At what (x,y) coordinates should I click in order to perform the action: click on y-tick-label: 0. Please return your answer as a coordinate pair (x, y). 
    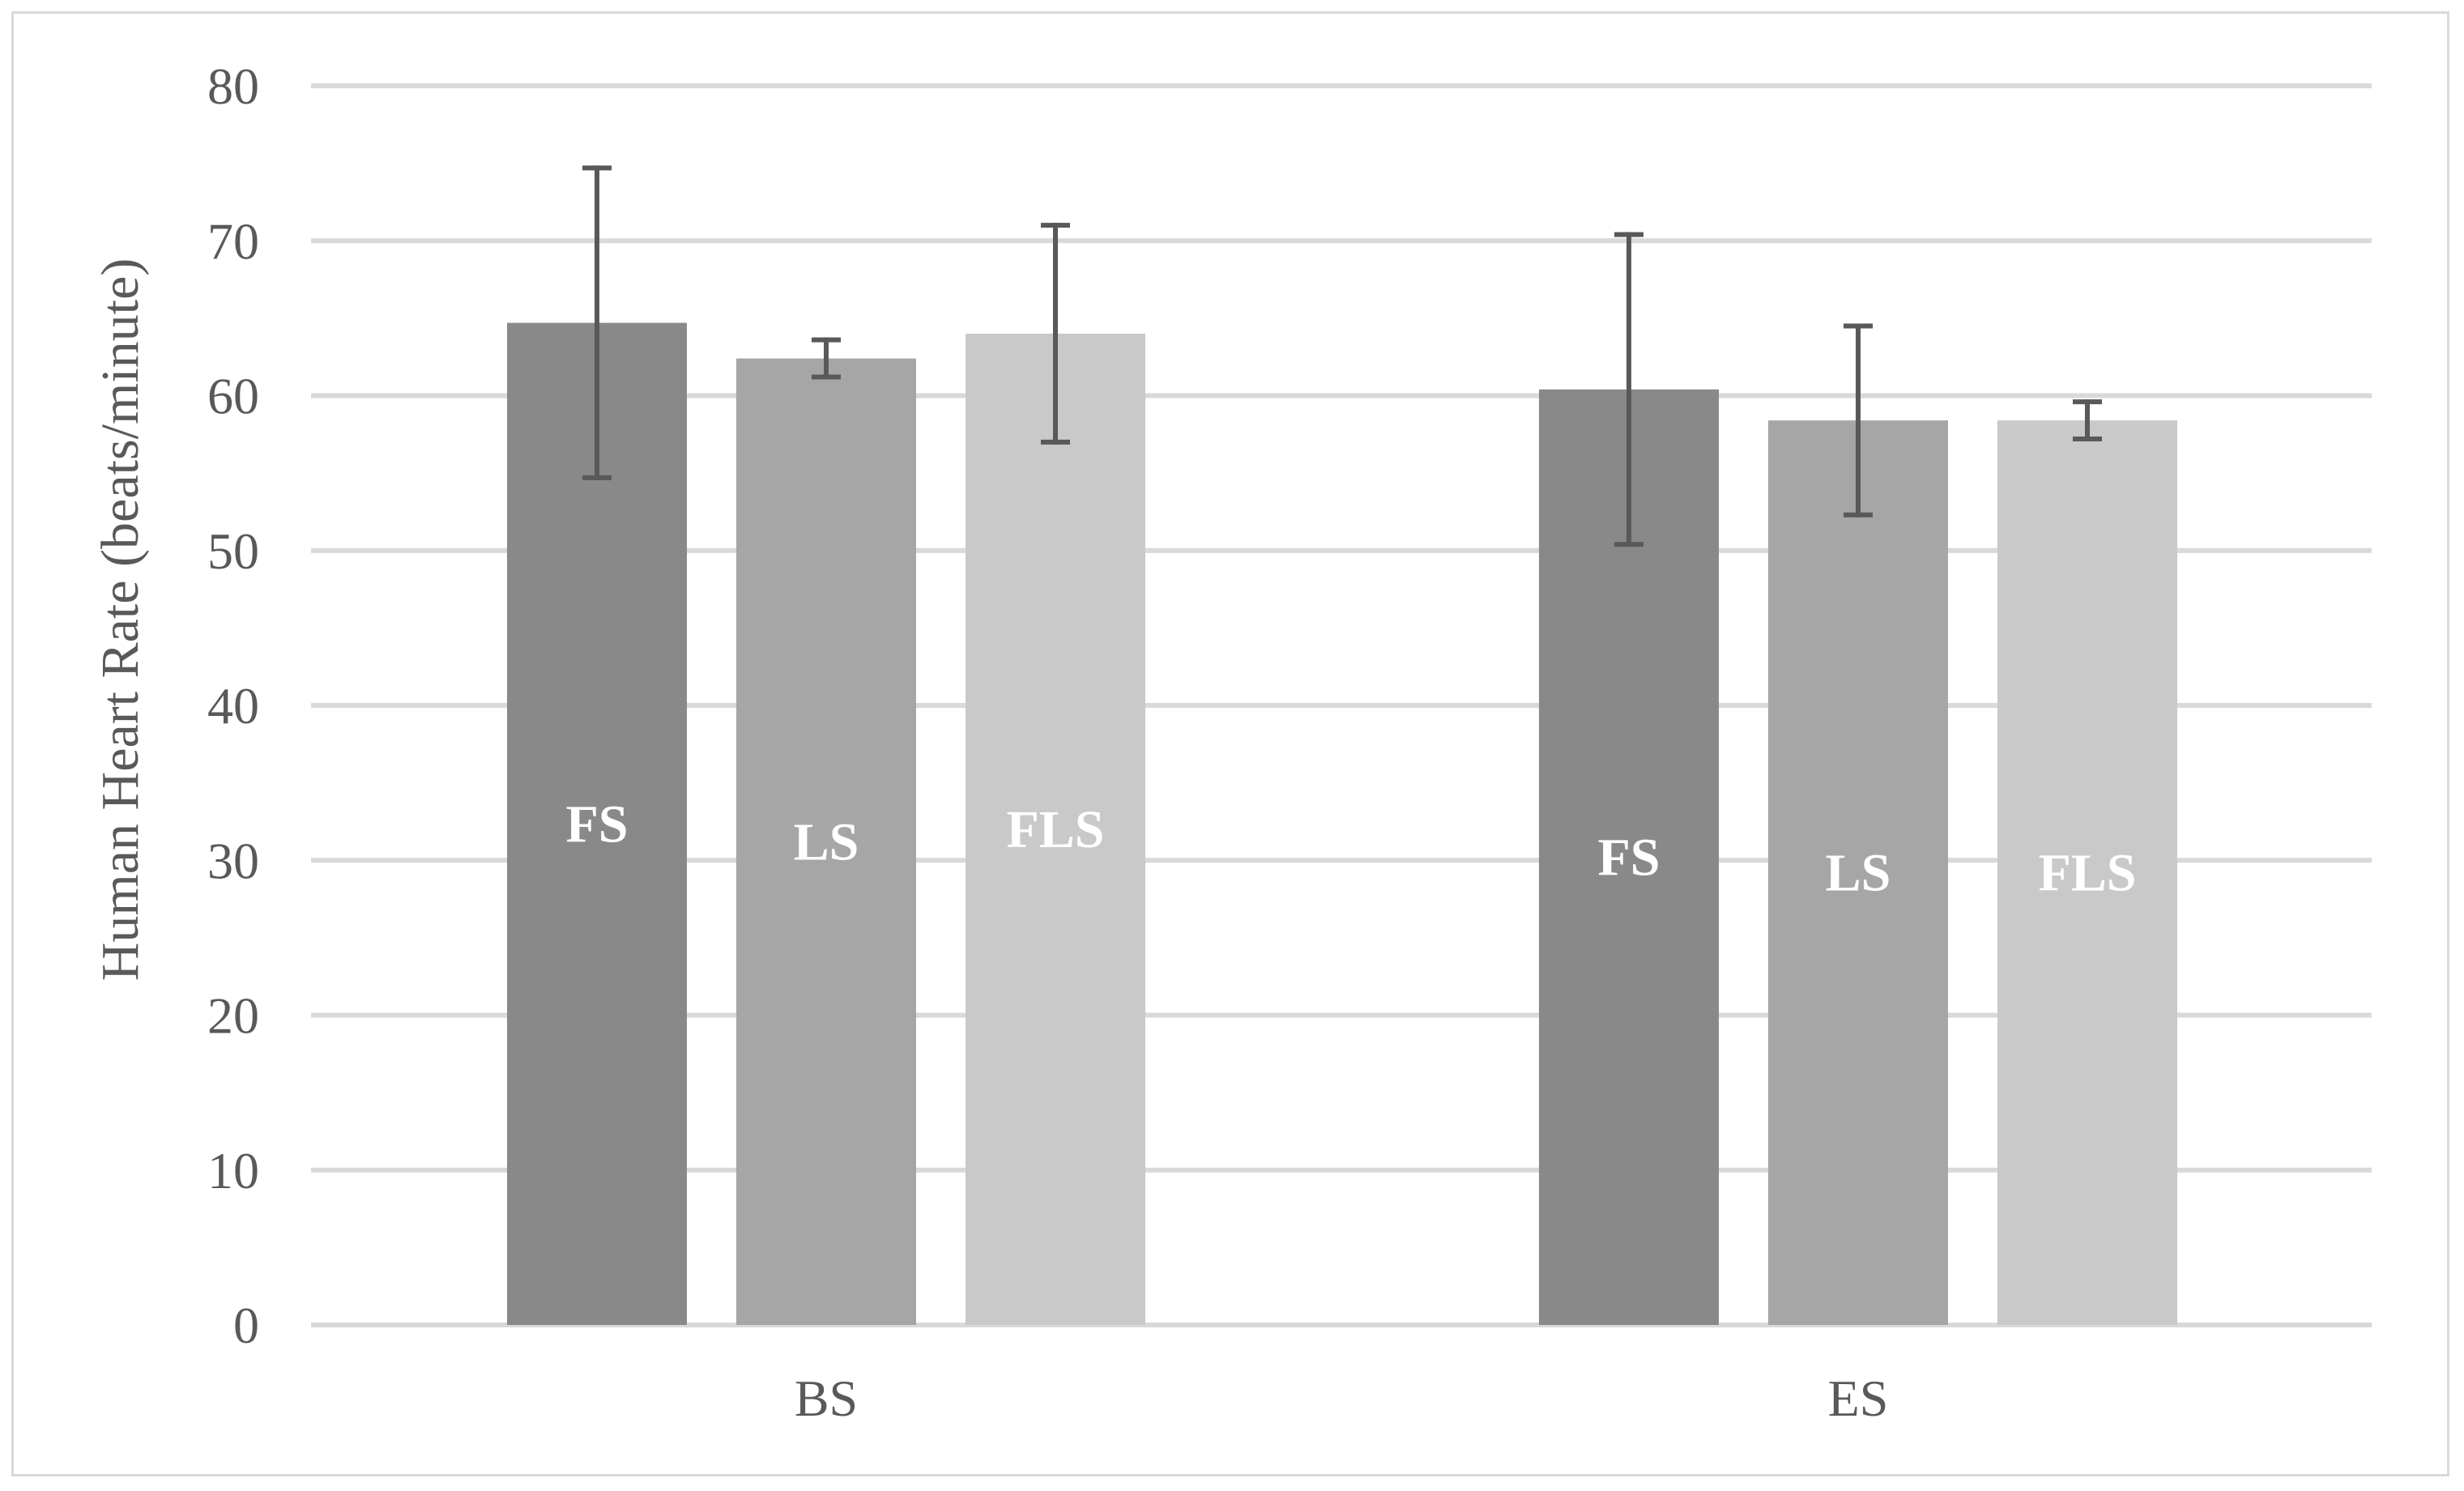
    Looking at the image, I should click on (246, 1325).